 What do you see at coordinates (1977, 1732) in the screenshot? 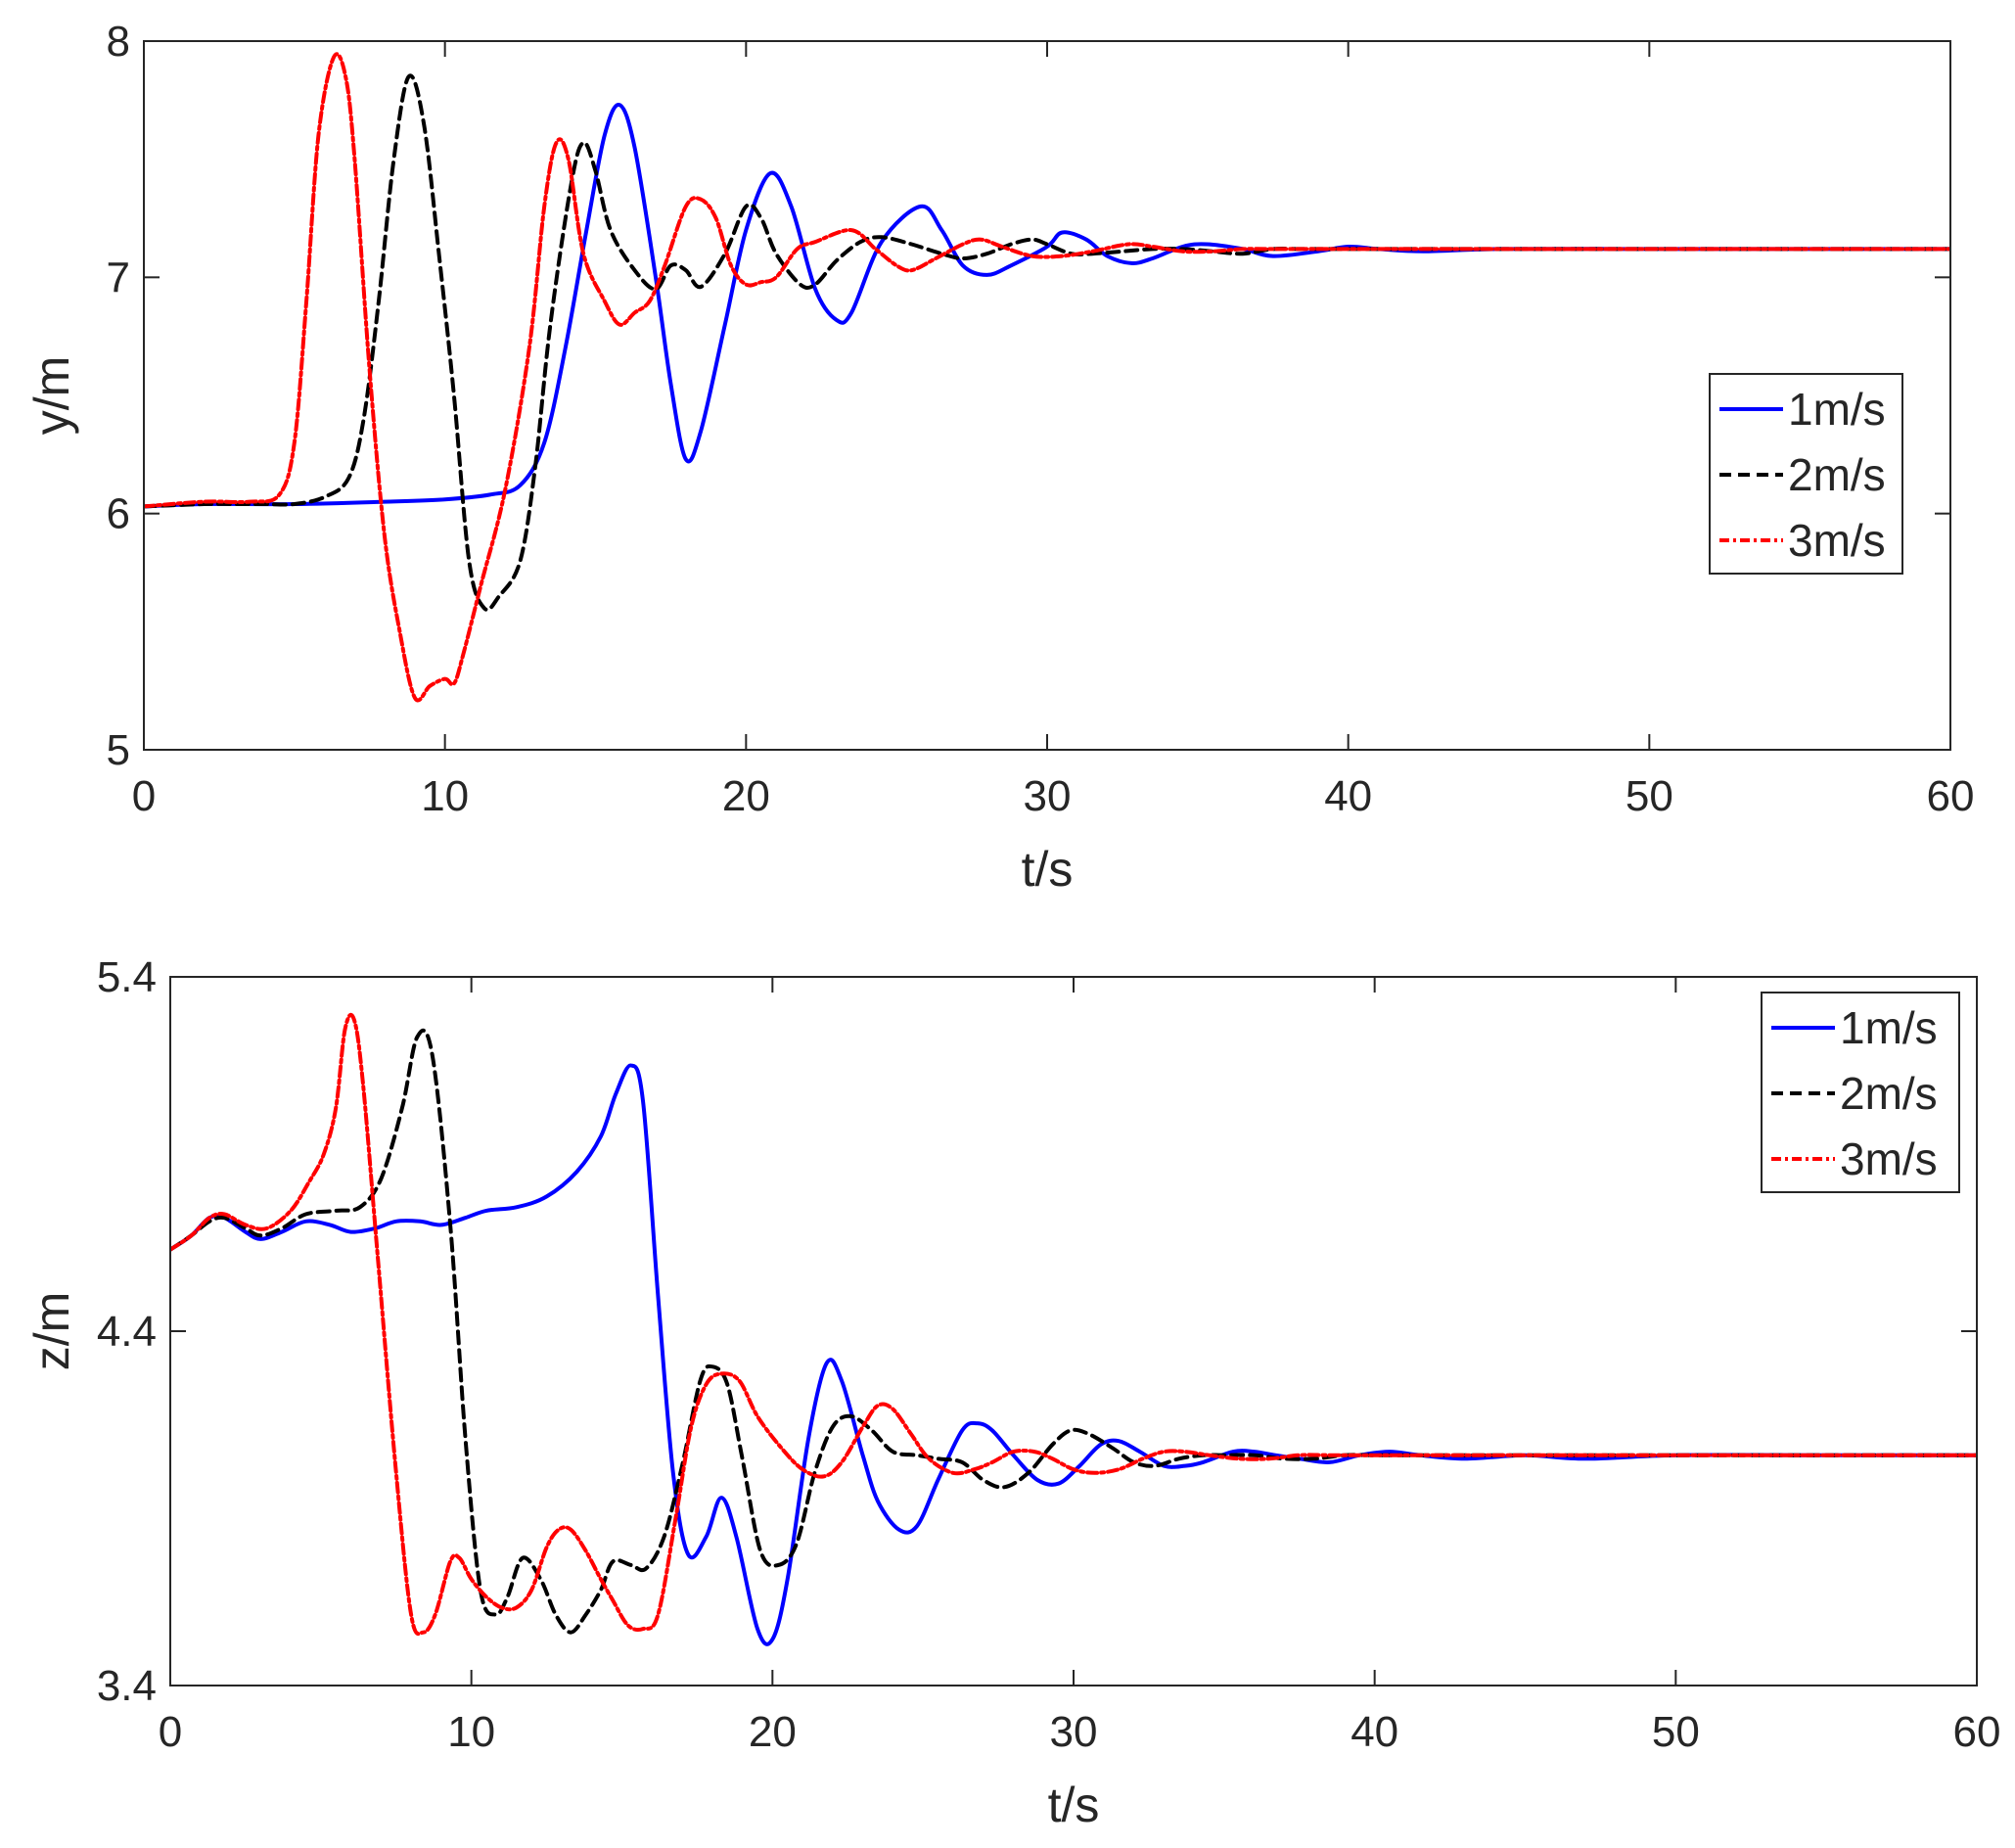
I see `chart-z-xtick-label: 60` at bounding box center [1977, 1732].